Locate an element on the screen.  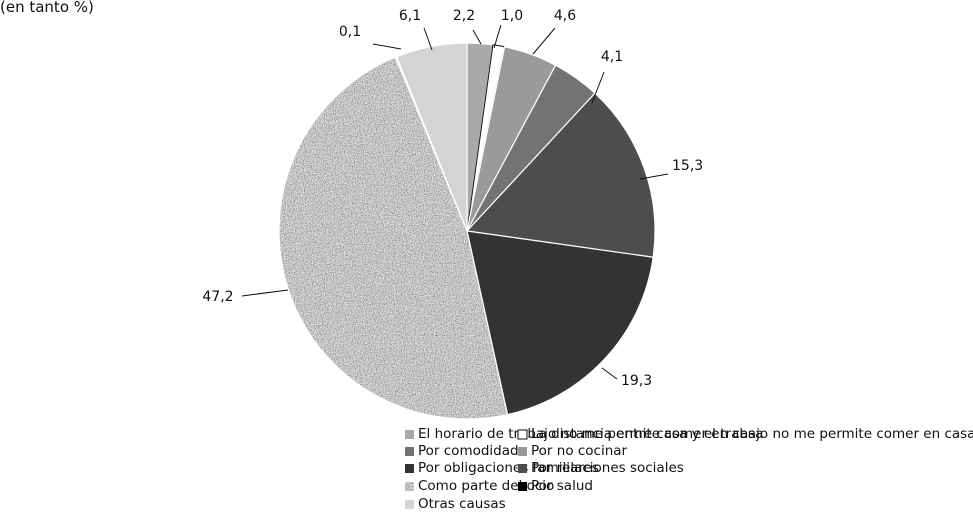
legend-swatch-por-obligaciones-familiares is located at coordinates (409, 468).